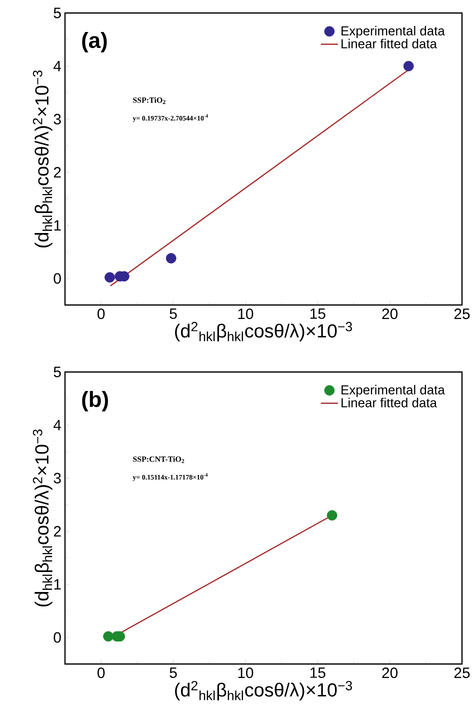 This screenshot has width=474, height=721. What do you see at coordinates (95, 401) in the screenshot?
I see `annotation: (b)` at bounding box center [95, 401].